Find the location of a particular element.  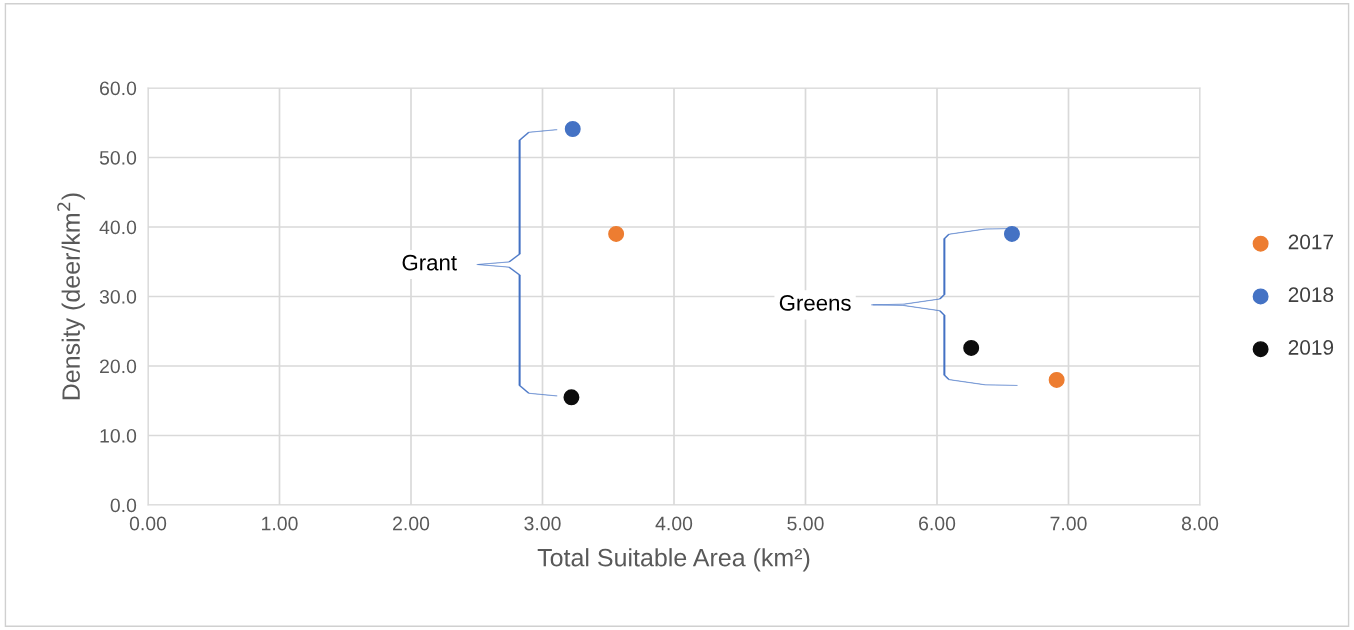

x-axis-title: Total Suitable Area (km²) is located at coordinates (673, 560).